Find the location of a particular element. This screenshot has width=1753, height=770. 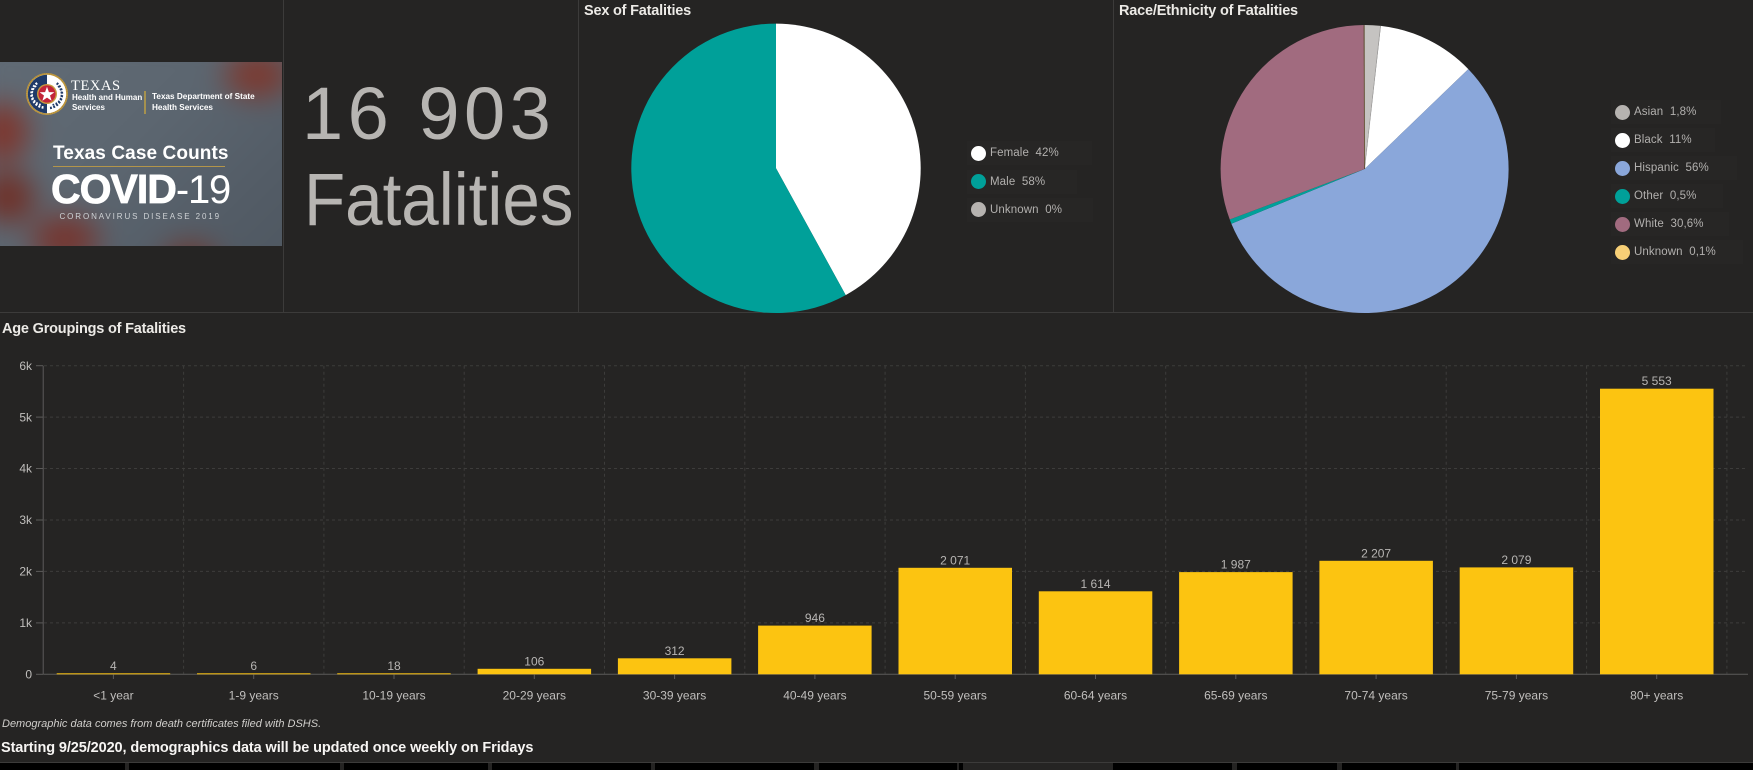

svg-text: 50-59 years is located at coordinates (955, 696).